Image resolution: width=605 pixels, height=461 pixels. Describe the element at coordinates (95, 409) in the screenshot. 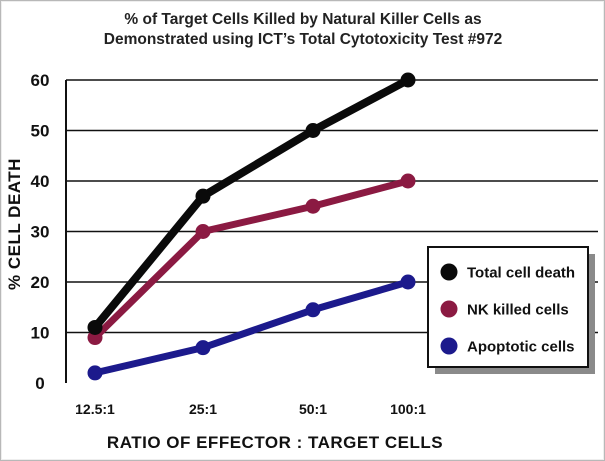

I see `x-tick-label-0: 12.5:1` at that location.